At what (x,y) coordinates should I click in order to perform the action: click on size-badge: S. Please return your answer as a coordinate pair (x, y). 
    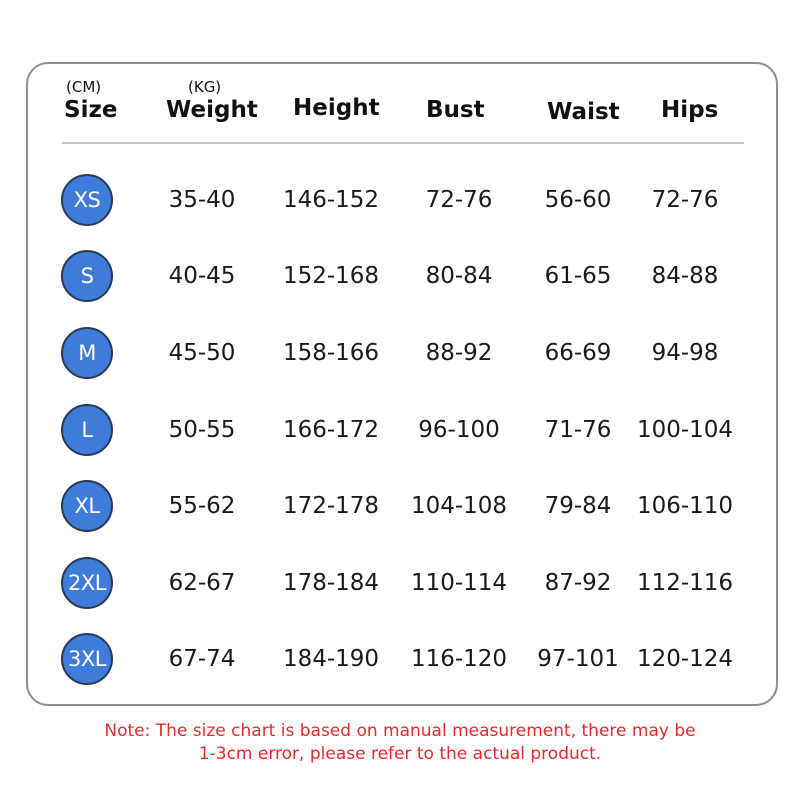
    Looking at the image, I should click on (87, 276).